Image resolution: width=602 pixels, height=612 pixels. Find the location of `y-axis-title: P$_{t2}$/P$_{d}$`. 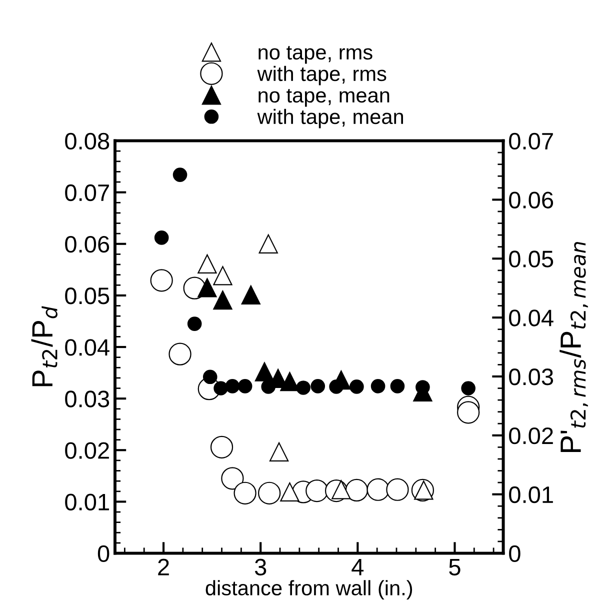

y-axis-title: P$_{t2}$/P$_{d}$ is located at coordinates (44, 346).